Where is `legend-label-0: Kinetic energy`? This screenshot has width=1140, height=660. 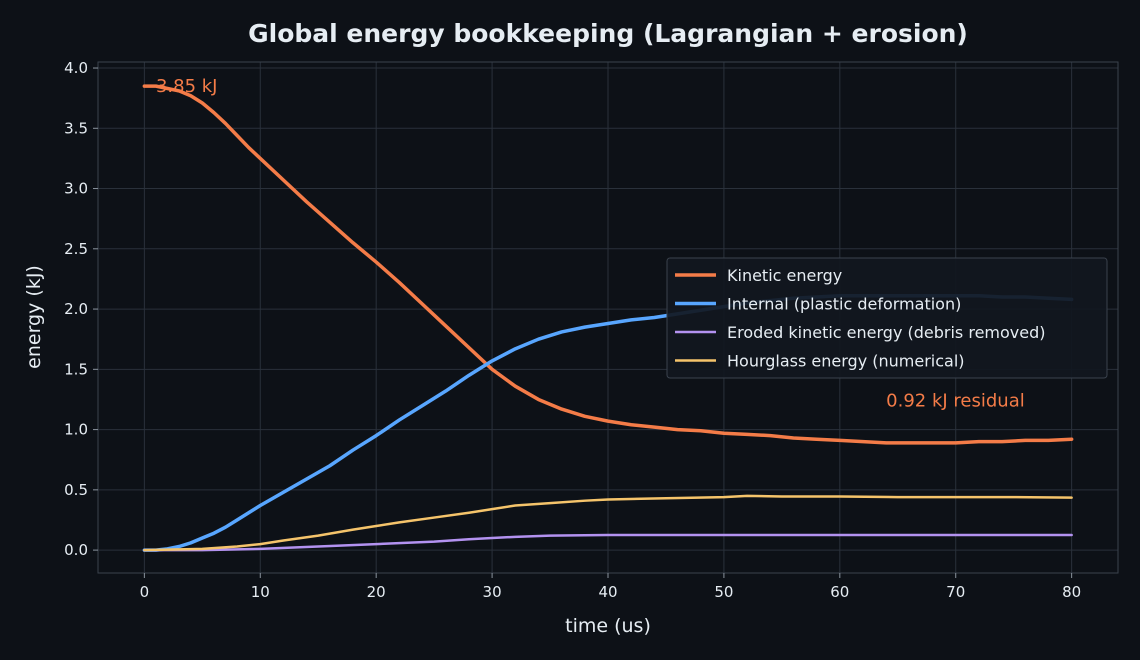
legend-label-0: Kinetic energy is located at coordinates (784, 275).